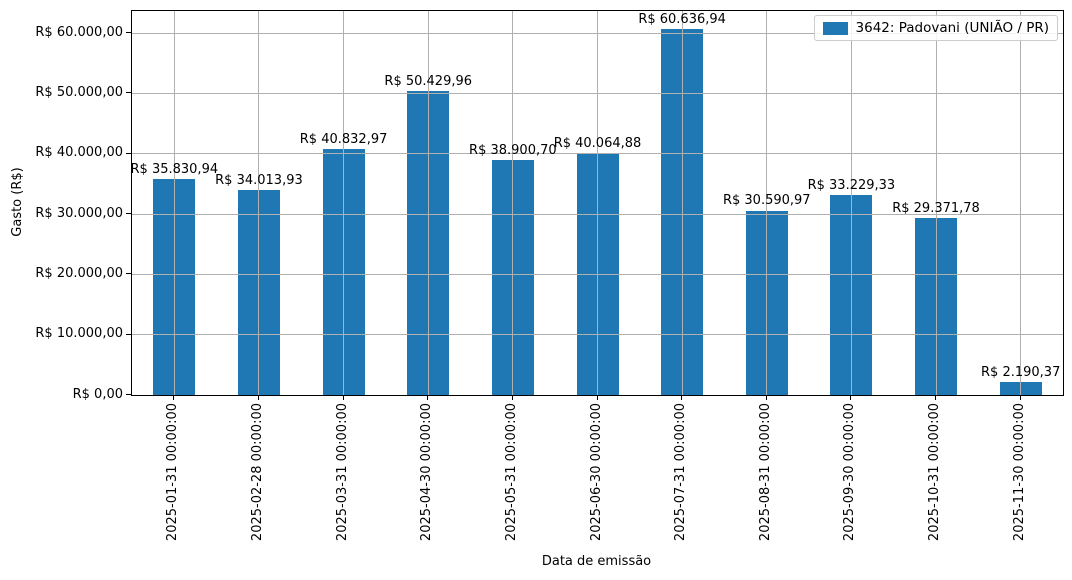  What do you see at coordinates (17, 202) in the screenshot?
I see `y-axis-title: Gasto (R$)` at bounding box center [17, 202].